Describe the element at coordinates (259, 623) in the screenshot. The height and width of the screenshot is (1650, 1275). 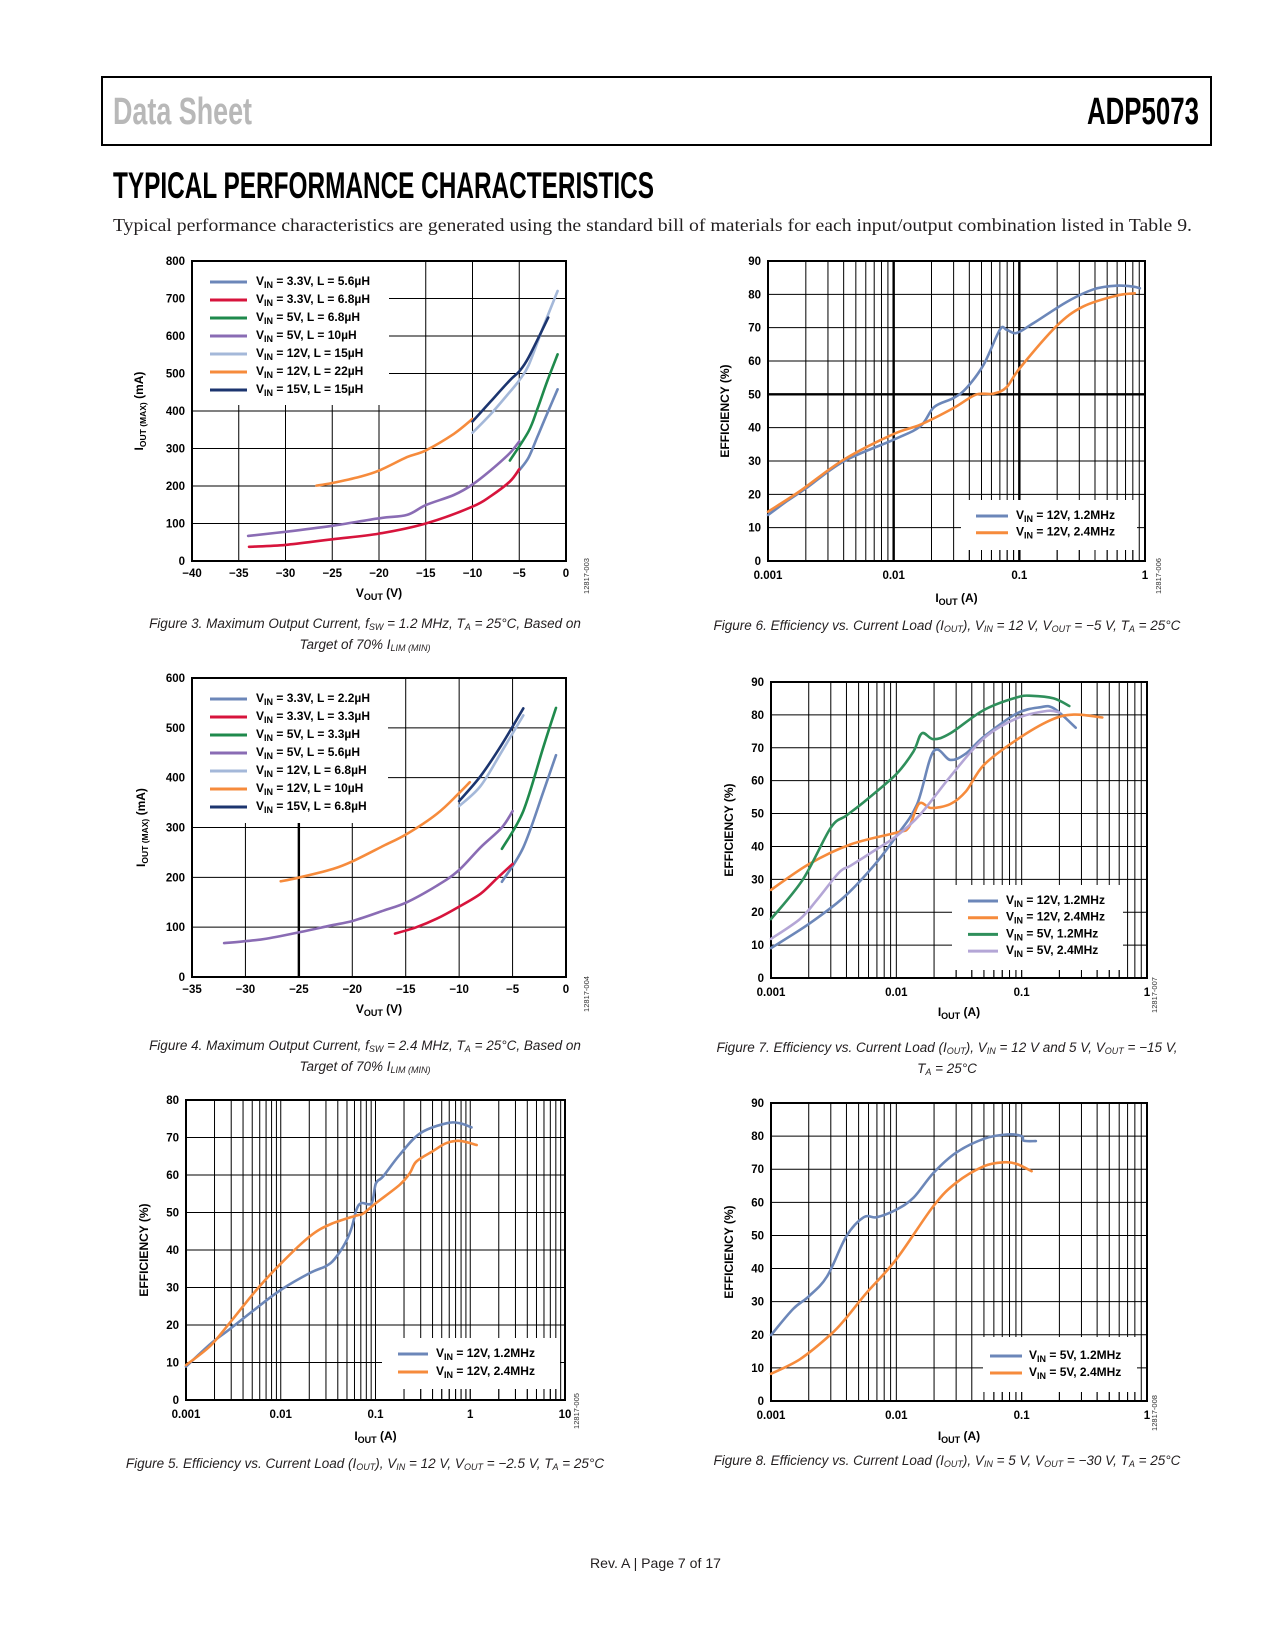
I see `text-segment: Figure 3. Maximum Output Current, f` at that location.